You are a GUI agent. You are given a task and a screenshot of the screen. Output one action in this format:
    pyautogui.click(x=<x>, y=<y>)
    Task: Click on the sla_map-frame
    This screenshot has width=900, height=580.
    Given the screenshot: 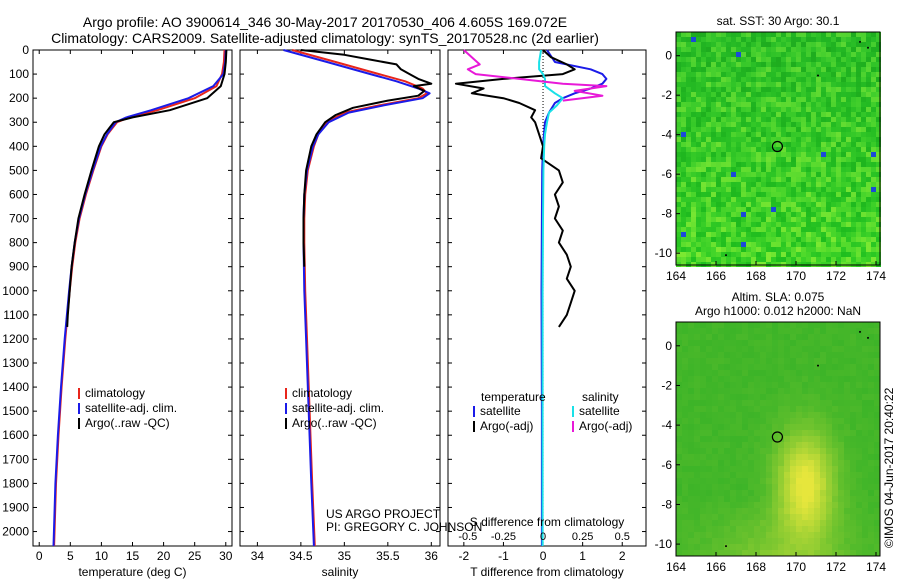 What is the action you would take?
    pyautogui.click(x=778, y=439)
    